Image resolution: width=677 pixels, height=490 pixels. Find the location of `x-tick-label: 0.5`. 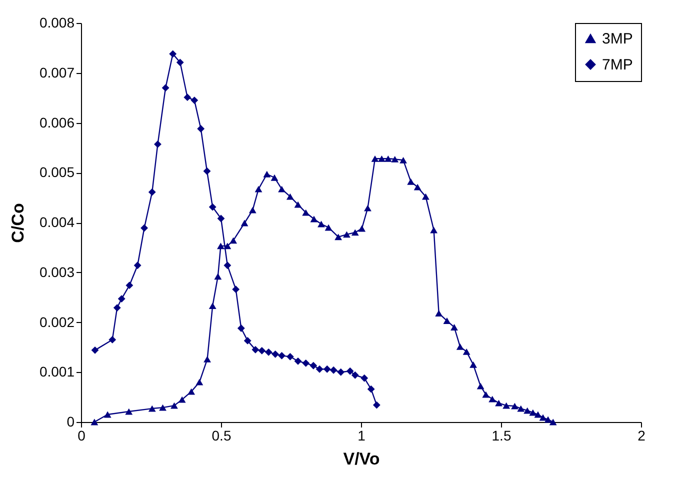

x-tick-label: 0.5 is located at coordinates (222, 436).